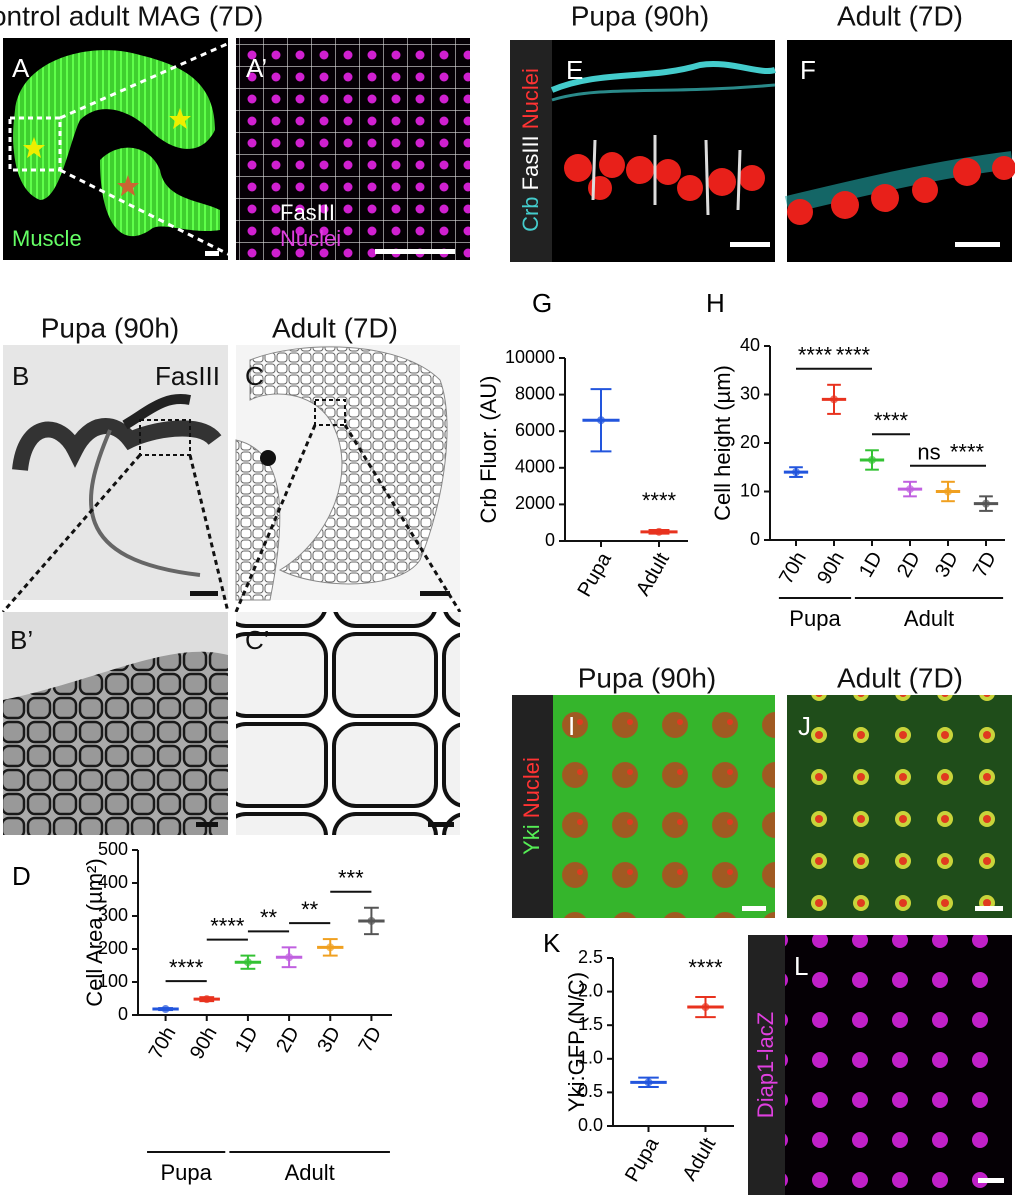  What do you see at coordinates (257, 640) in the screenshot?
I see `panel-label: C’` at bounding box center [257, 640].